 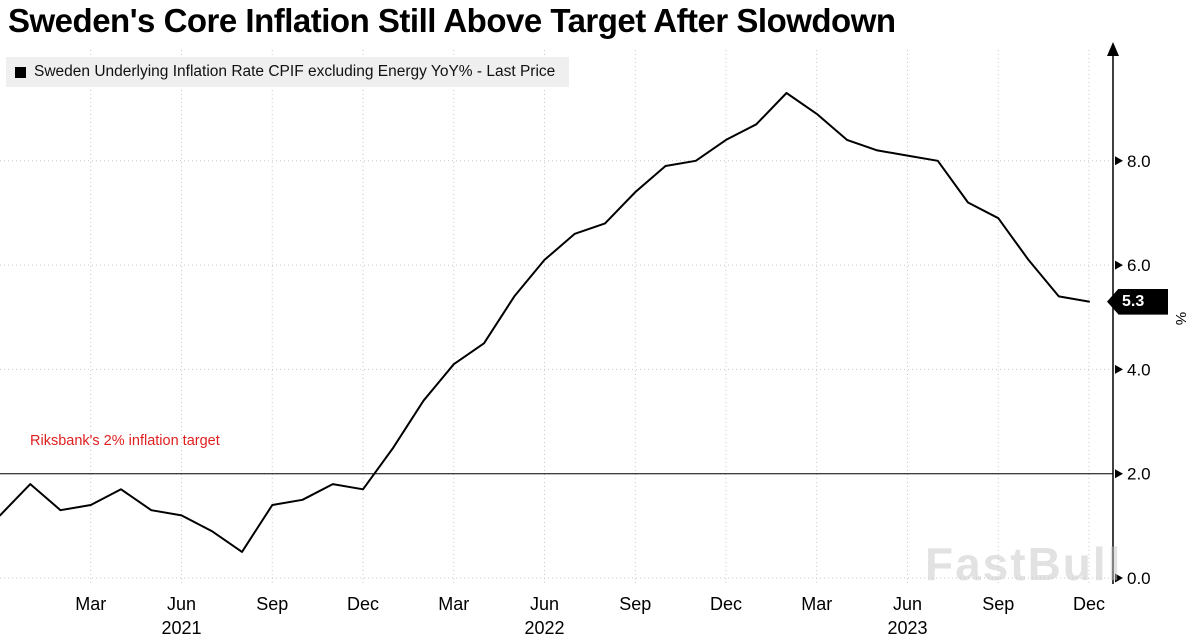 What do you see at coordinates (1139, 369) in the screenshot?
I see `y-tick-label: 4.0` at bounding box center [1139, 369].